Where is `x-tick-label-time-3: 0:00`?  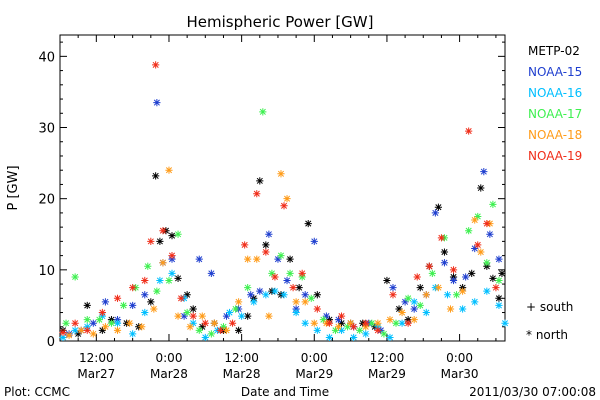 x-tick-label-time-3: 0:00 is located at coordinates (314, 358).